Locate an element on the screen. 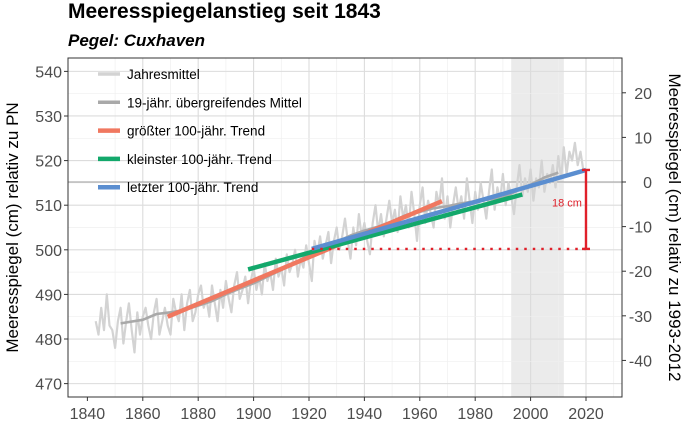  legend-label: Jahresmittel is located at coordinates (163, 74).